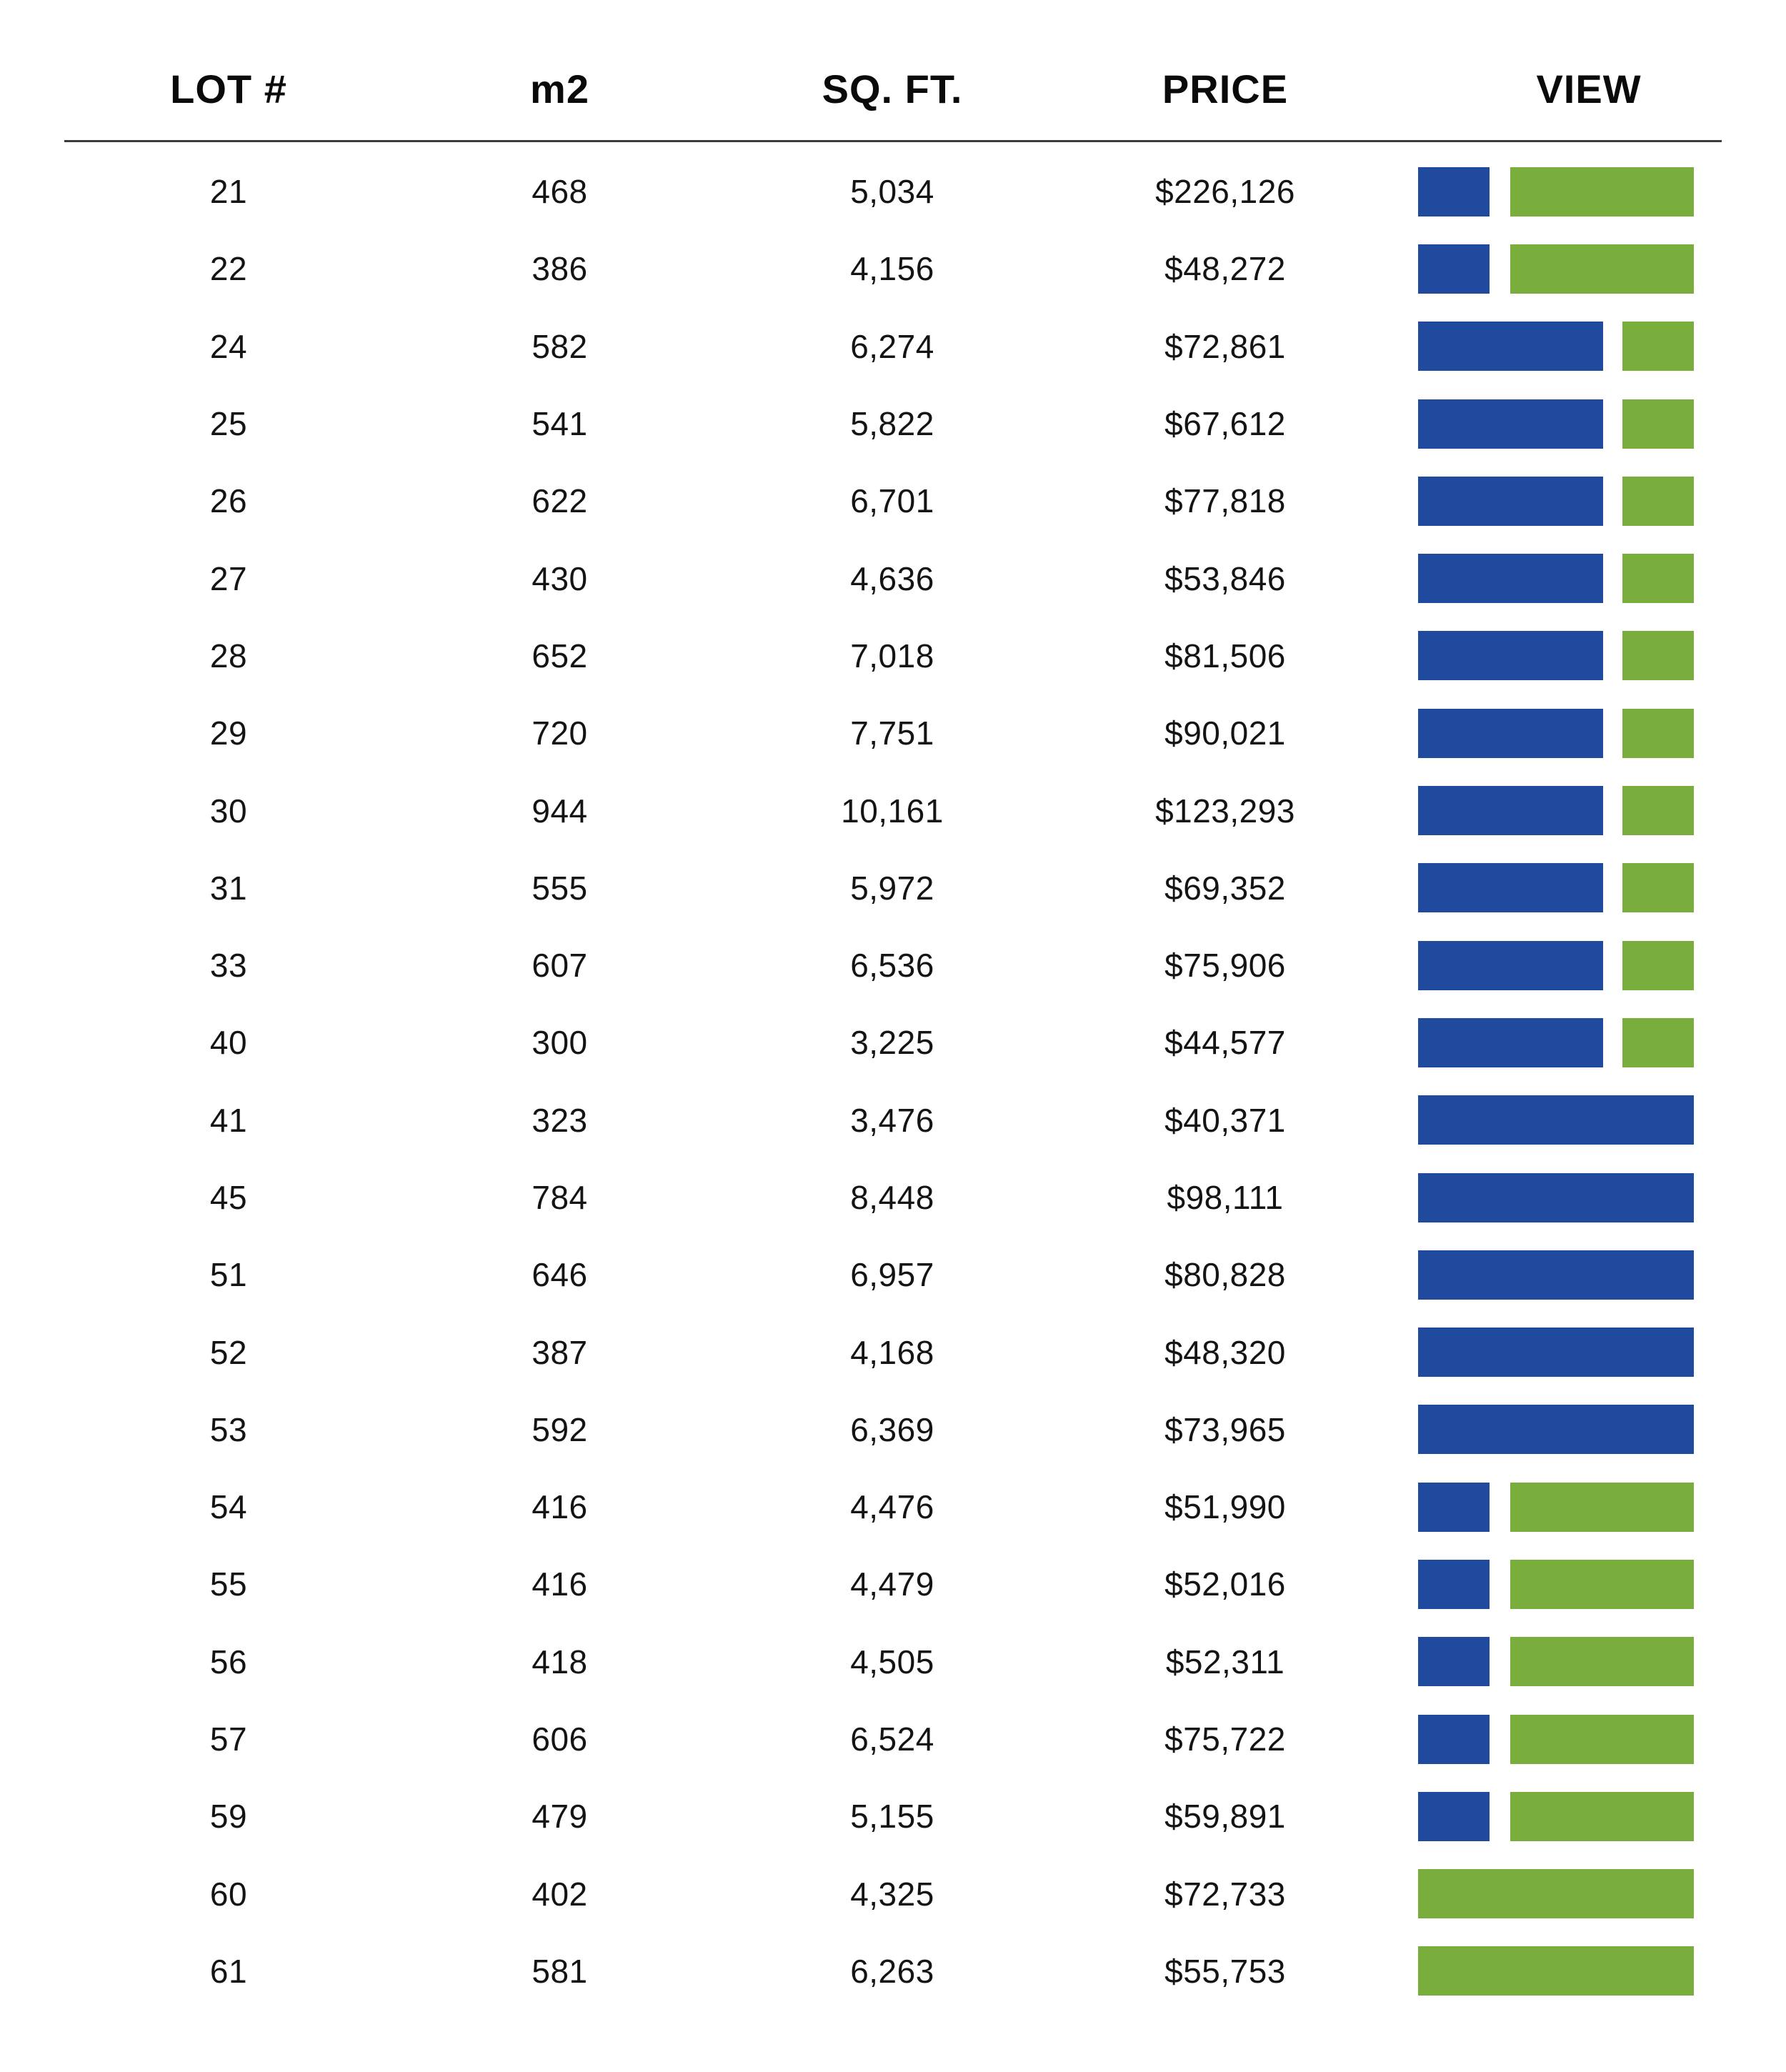 The height and width of the screenshot is (2072, 1786). I want to click on lot-cell: 33, so click(229, 966).